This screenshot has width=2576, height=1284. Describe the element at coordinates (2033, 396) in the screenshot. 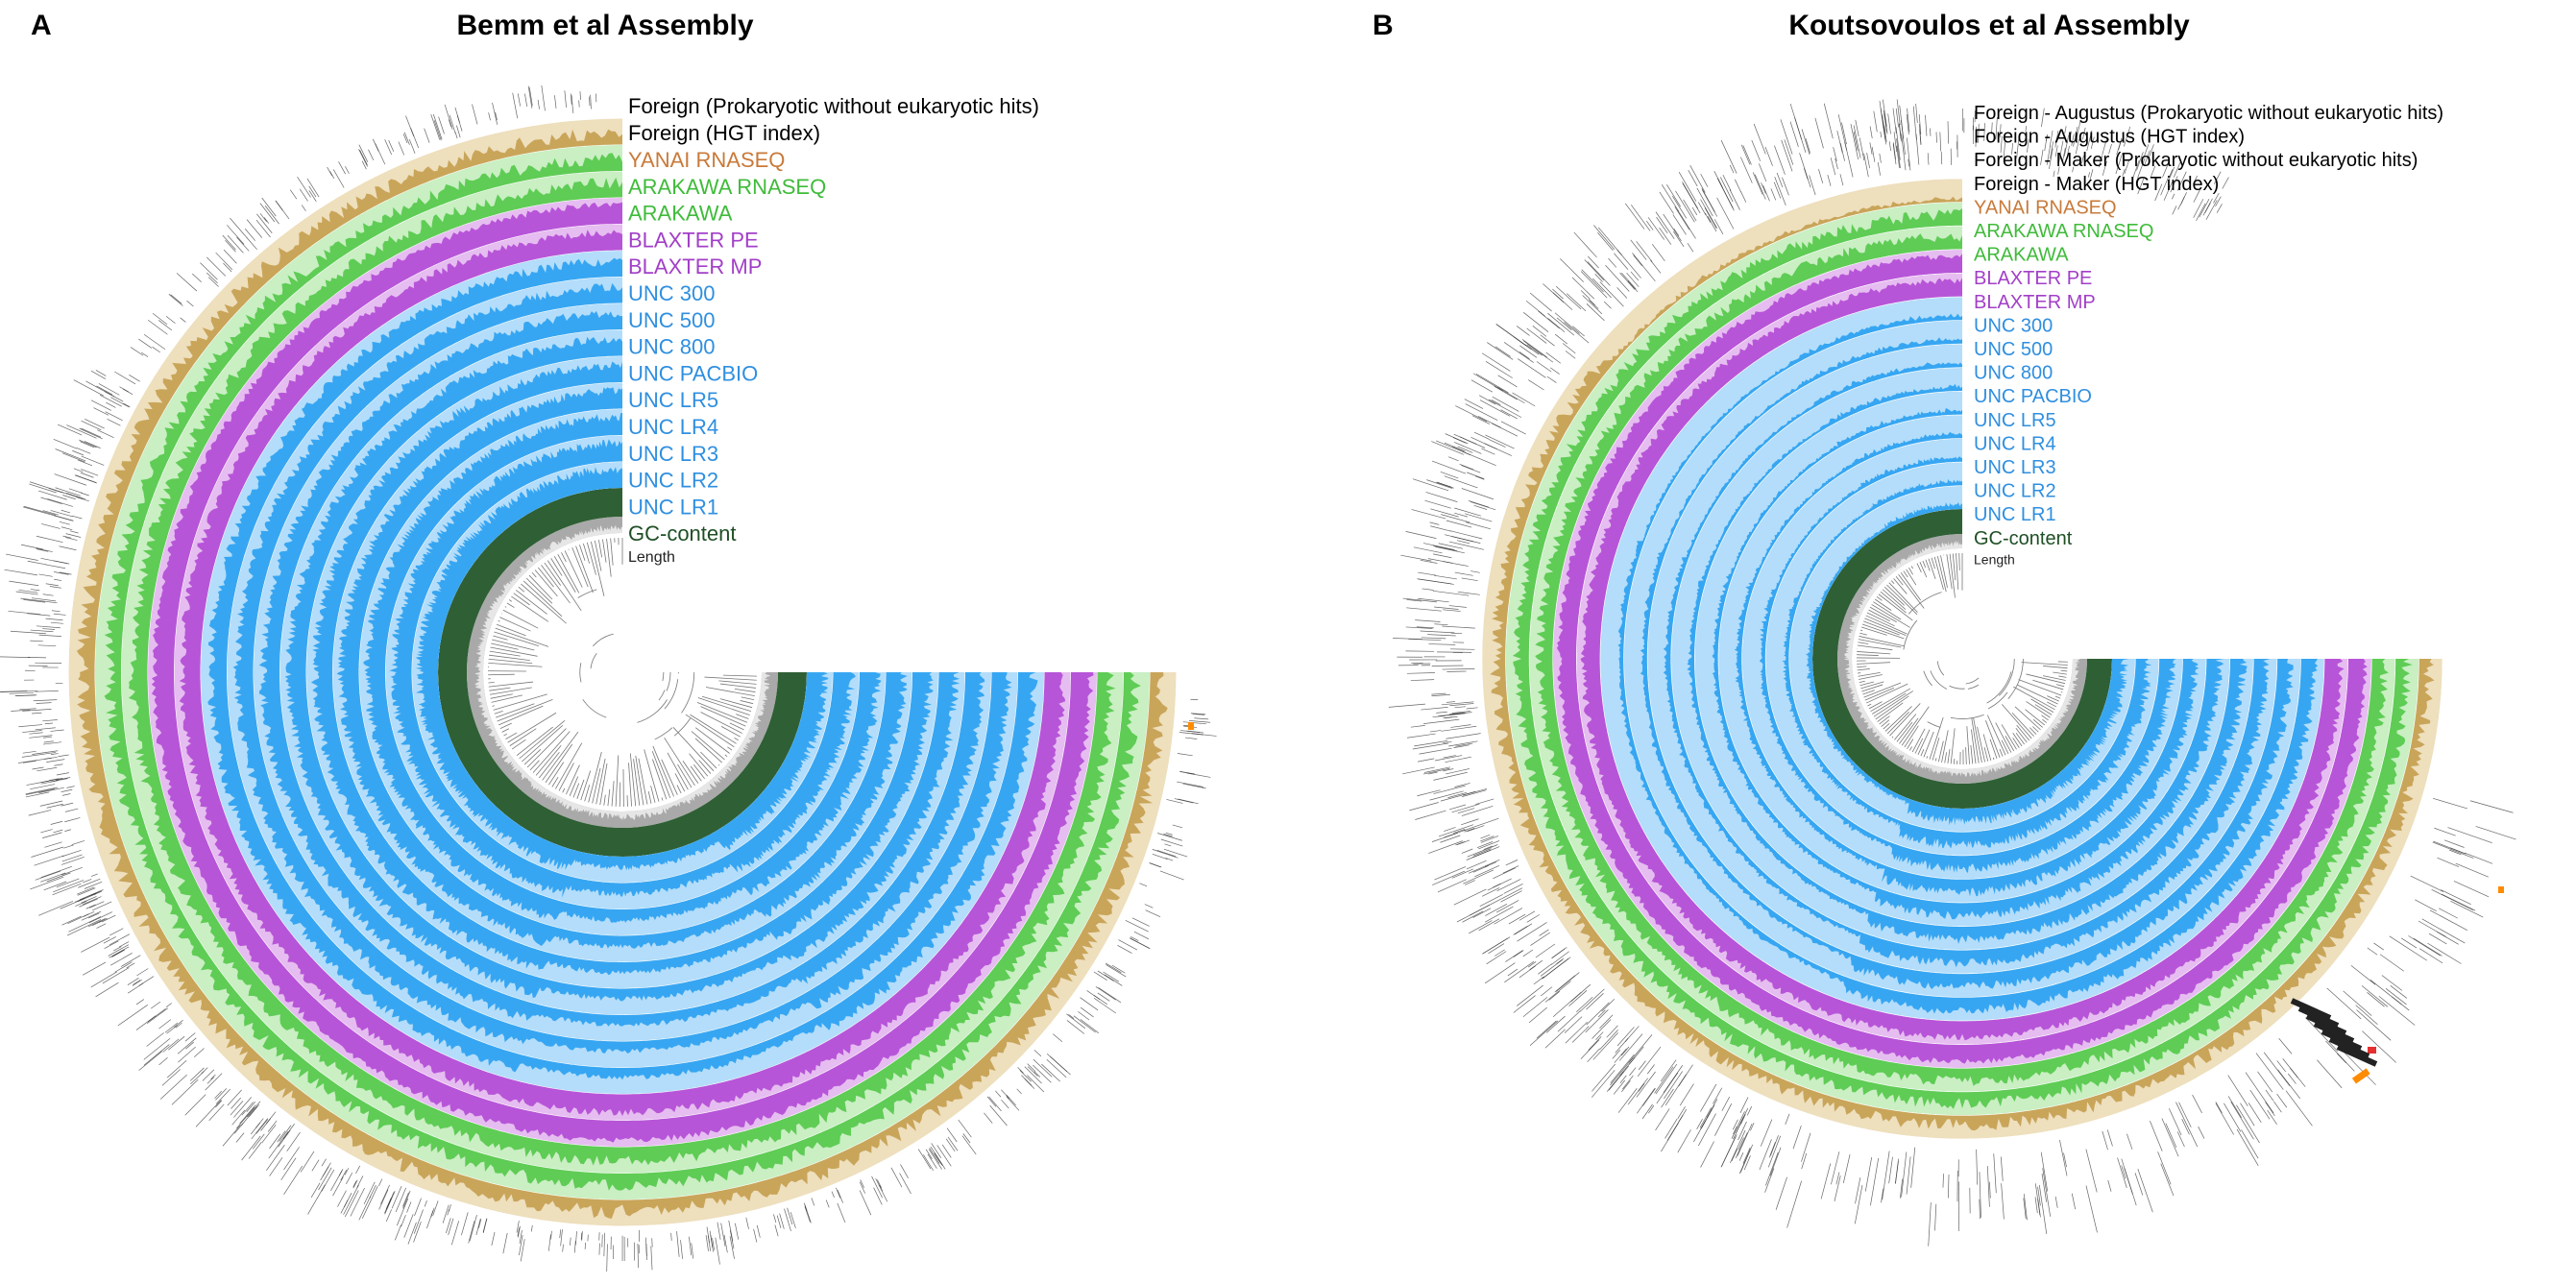

I see `ring-label: UNC PACBIO` at that location.